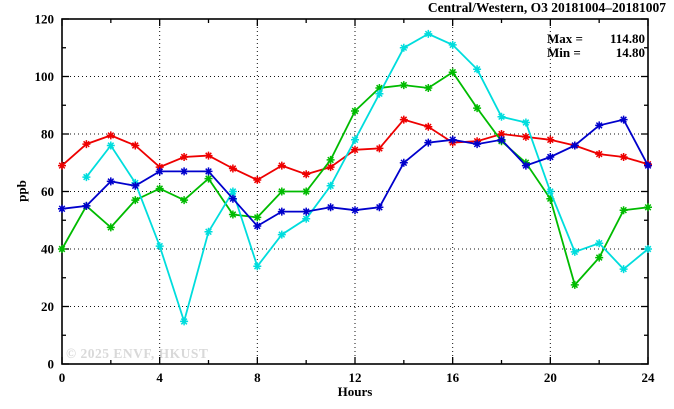  What do you see at coordinates (565, 38) in the screenshot?
I see `max-label: Max =` at bounding box center [565, 38].